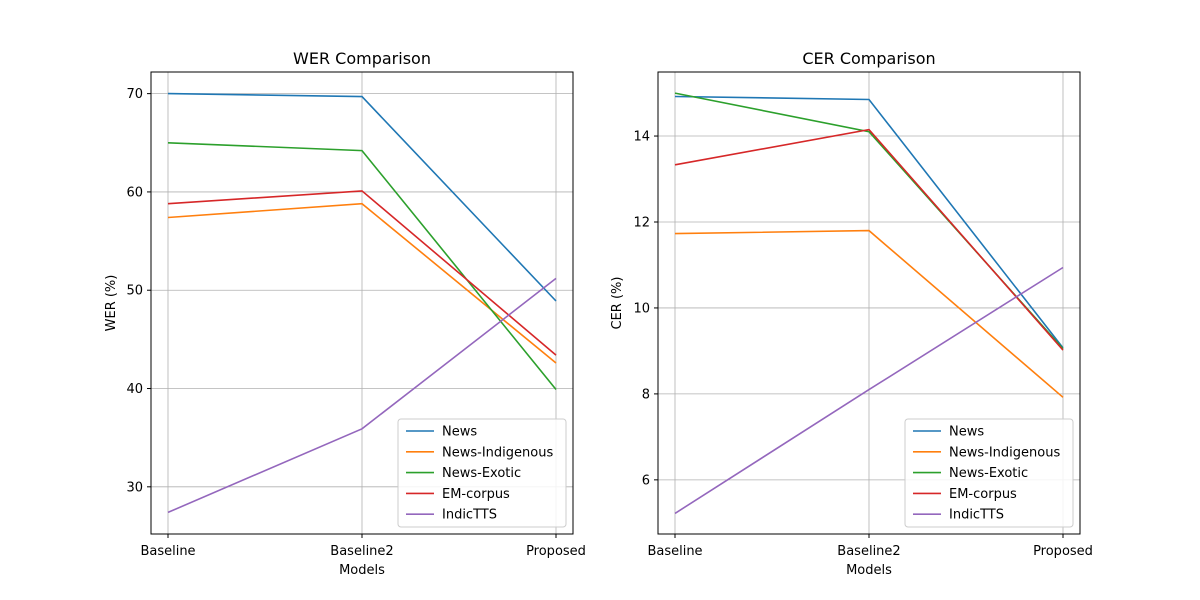 This screenshot has height=600, width=1200. I want to click on cer-legend-label-indictts: IndicTTS, so click(976, 515).